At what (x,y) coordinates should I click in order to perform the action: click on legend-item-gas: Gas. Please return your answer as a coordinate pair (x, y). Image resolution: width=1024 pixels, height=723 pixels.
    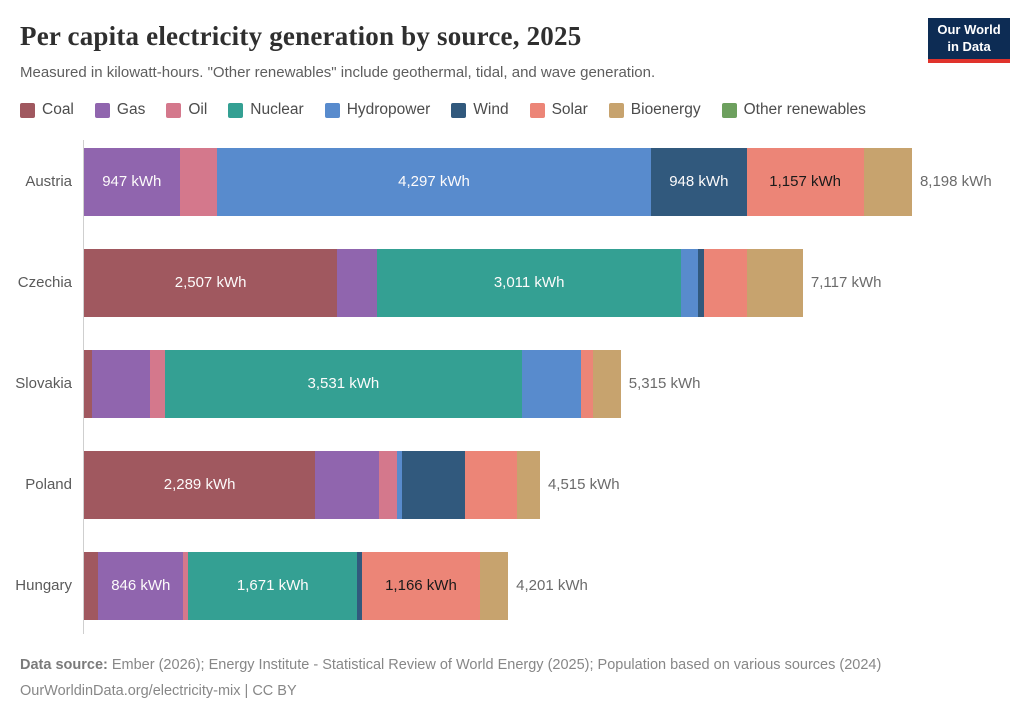
    Looking at the image, I should click on (120, 110).